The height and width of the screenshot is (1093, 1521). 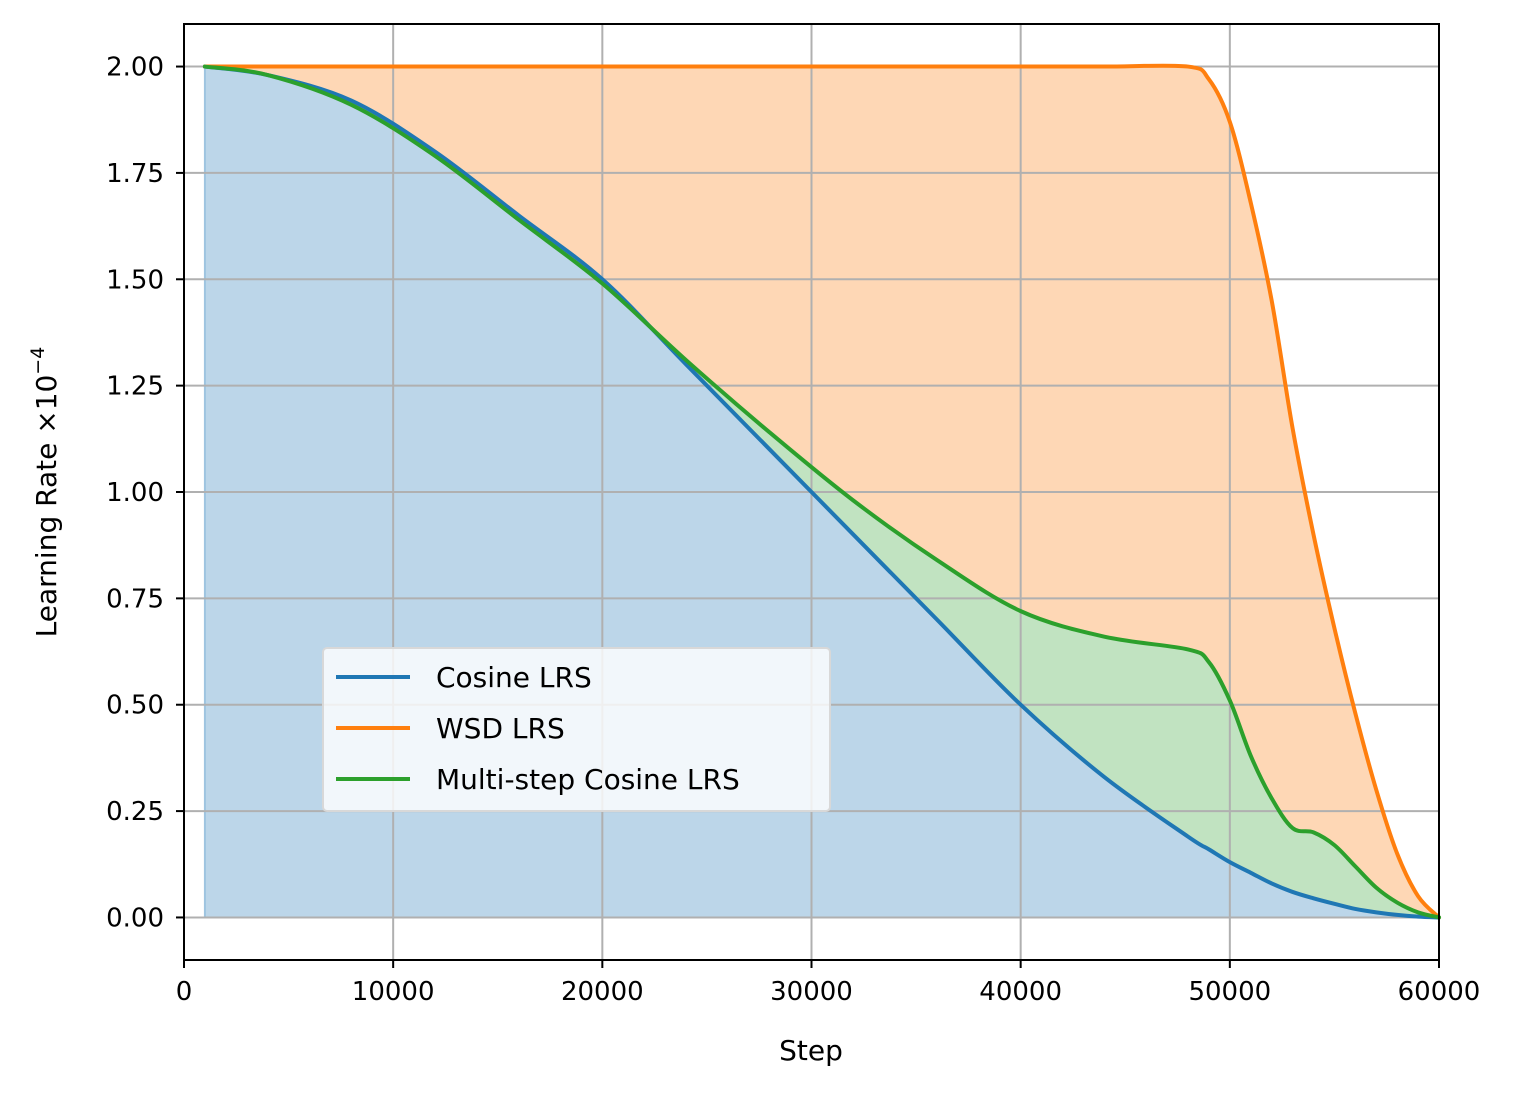 I want to click on legend: Cosine LRS WSD LRS Multi-step Cosine LRS, so click(x=576, y=729).